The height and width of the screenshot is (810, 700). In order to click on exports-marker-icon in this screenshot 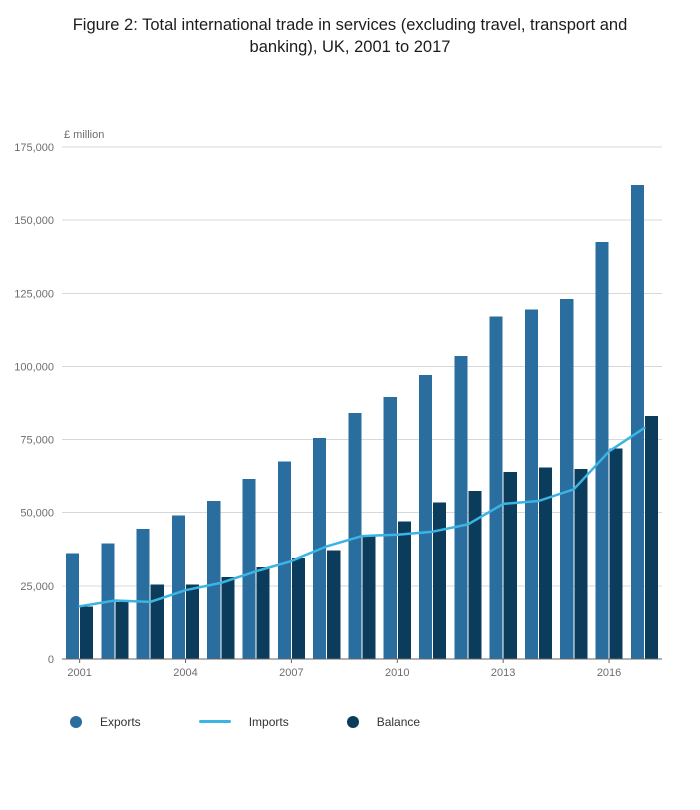, I will do `click(76, 721)`.